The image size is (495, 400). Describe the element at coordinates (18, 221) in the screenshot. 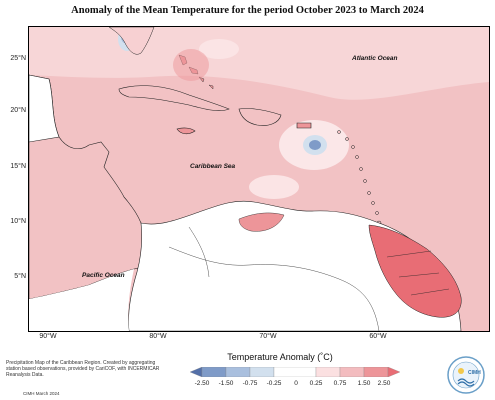

I see `latitude-tick: 10°N` at that location.